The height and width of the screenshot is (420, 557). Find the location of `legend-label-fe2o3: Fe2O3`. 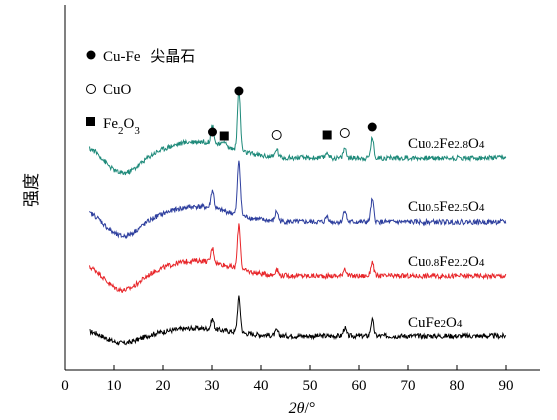

legend-label-fe2o3: Fe2O3 is located at coordinates (121, 126).